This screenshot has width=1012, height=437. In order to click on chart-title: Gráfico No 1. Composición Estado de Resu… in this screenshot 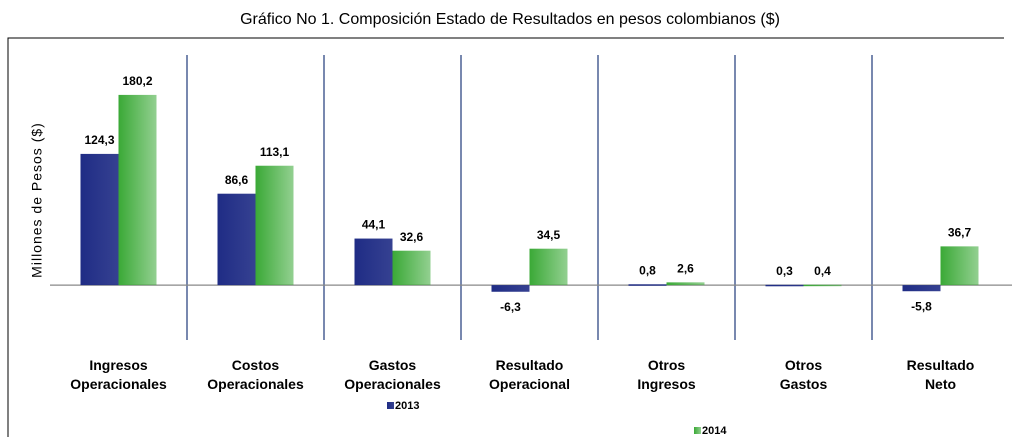, I will do `click(510, 19)`.